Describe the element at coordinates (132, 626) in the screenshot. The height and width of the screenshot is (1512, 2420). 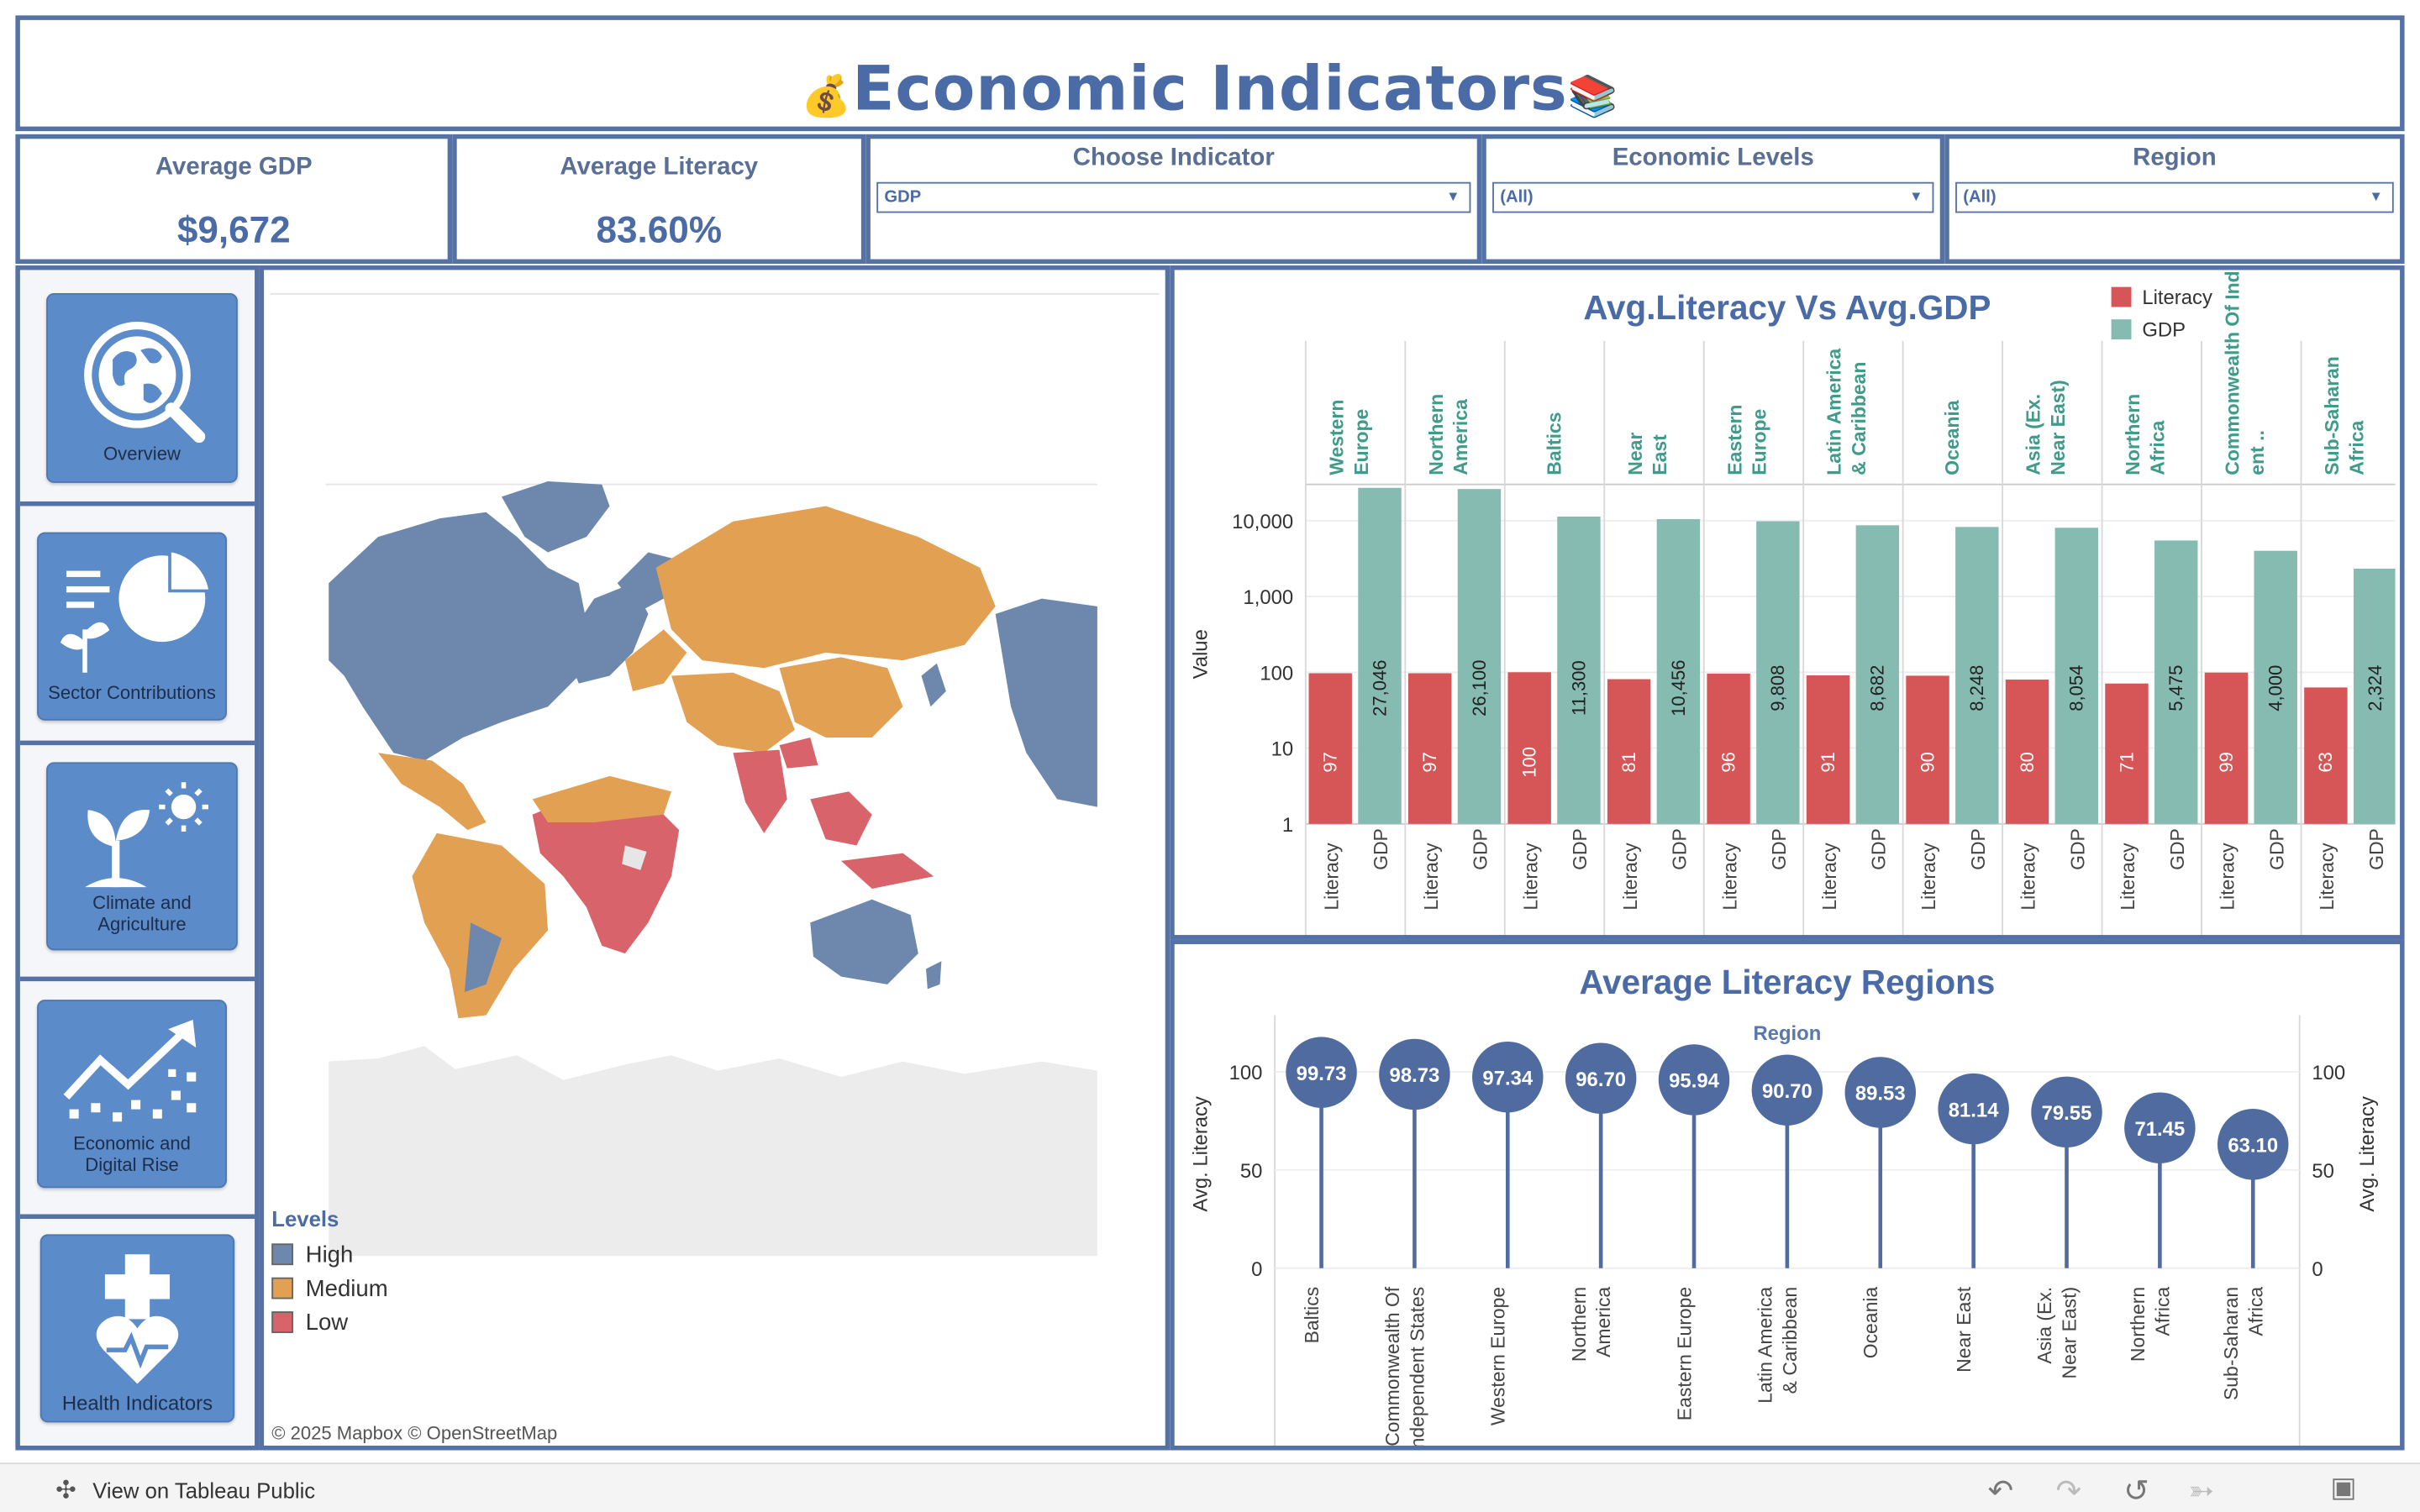
I see `nav-sector-button: Sector Contributions` at that location.